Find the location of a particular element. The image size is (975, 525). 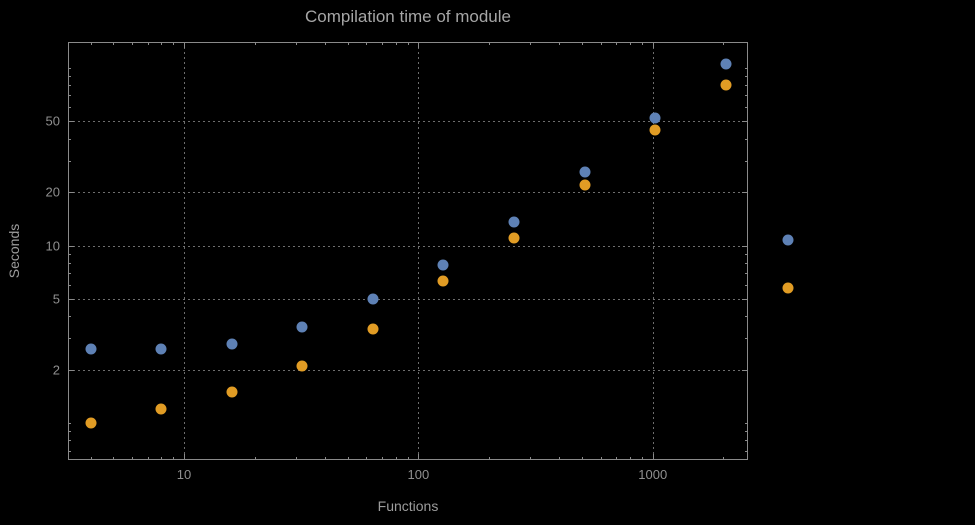

x-tick-label: 1000 is located at coordinates (653, 474).